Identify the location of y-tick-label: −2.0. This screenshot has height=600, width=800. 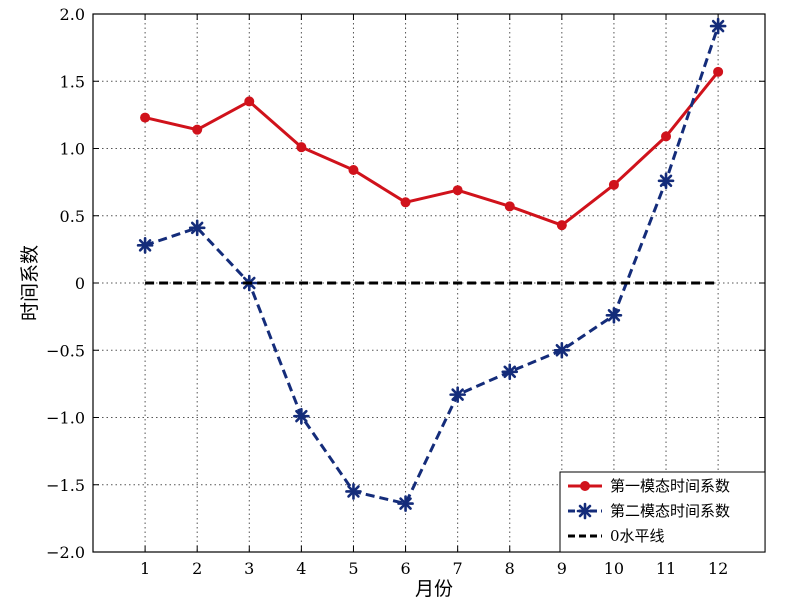
(65, 552).